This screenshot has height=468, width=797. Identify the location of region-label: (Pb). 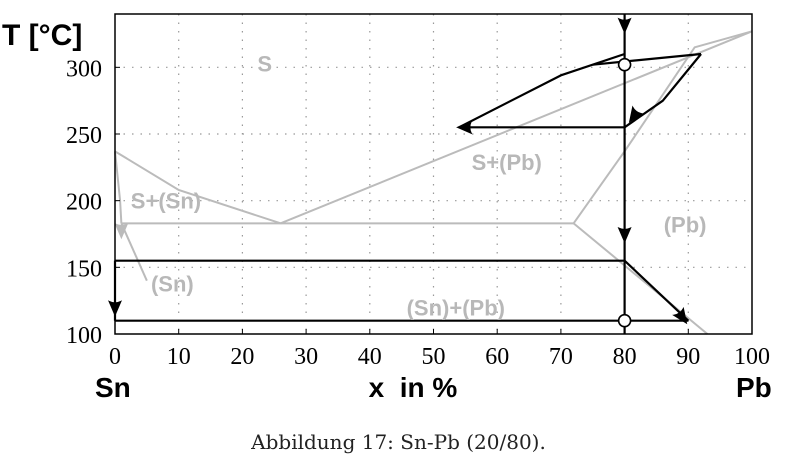
(685, 225).